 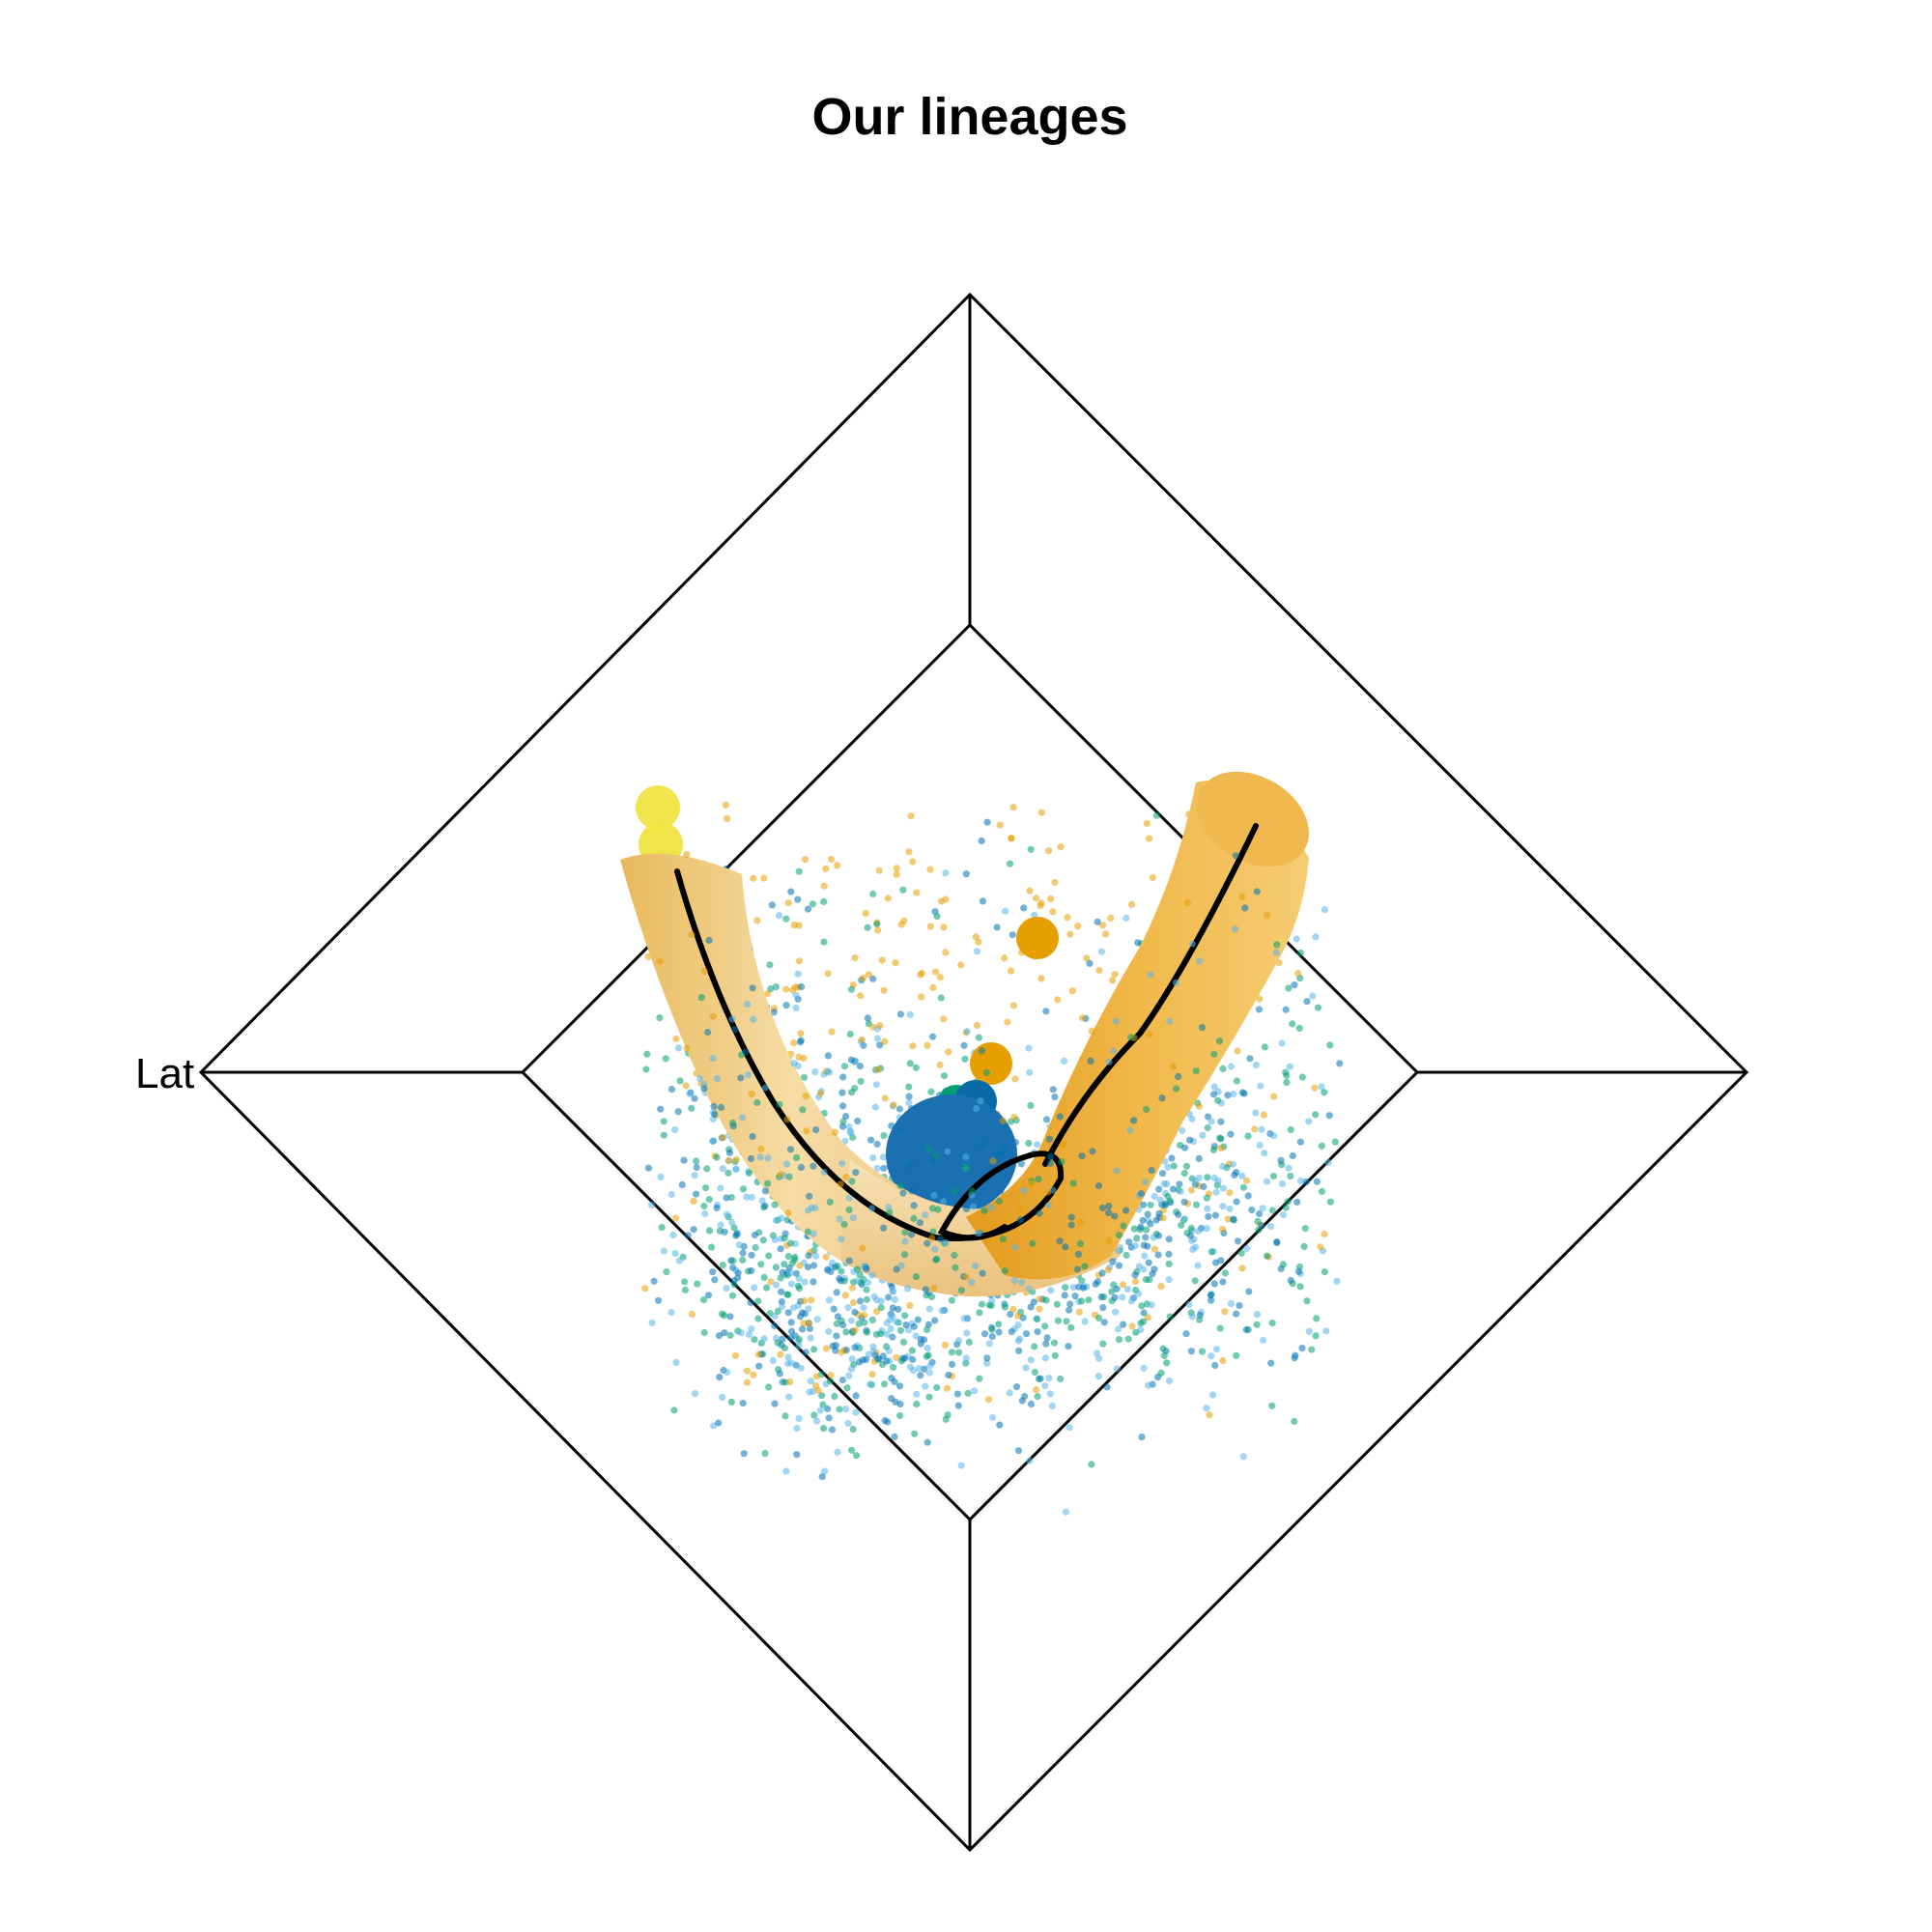 I want to click on cluster-center-orange, so click(x=991, y=1063).